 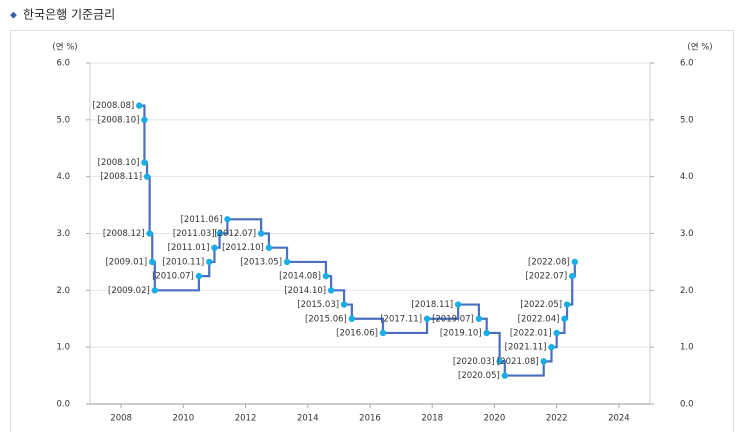 I want to click on y-tick-label: 5.0, so click(x=63, y=120).